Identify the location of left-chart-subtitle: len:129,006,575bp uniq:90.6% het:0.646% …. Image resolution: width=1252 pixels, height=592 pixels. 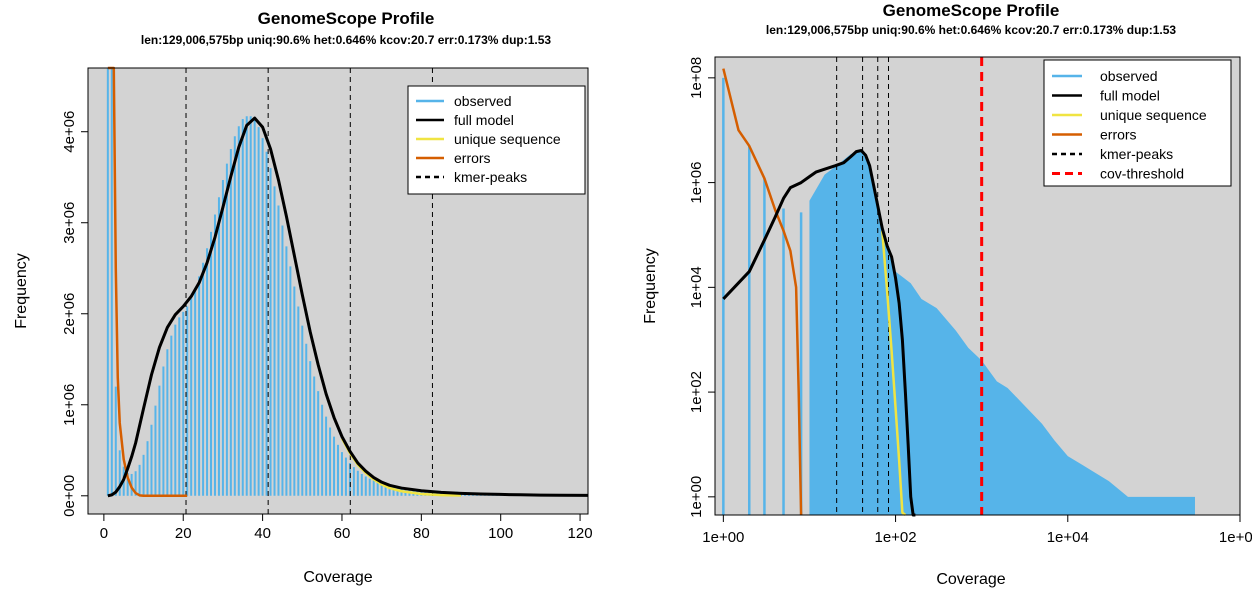
(346, 40).